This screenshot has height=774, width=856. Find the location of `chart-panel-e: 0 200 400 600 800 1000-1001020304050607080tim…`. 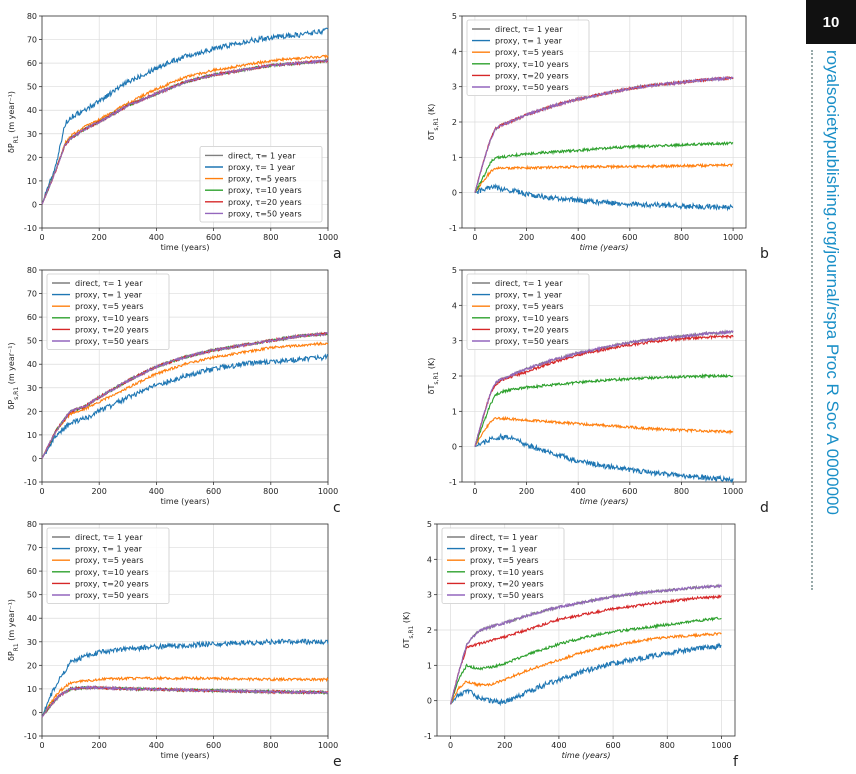

chart-panel-e: 0 200 400 600 800 1000-1001020304050607080tim… is located at coordinates (174, 645).